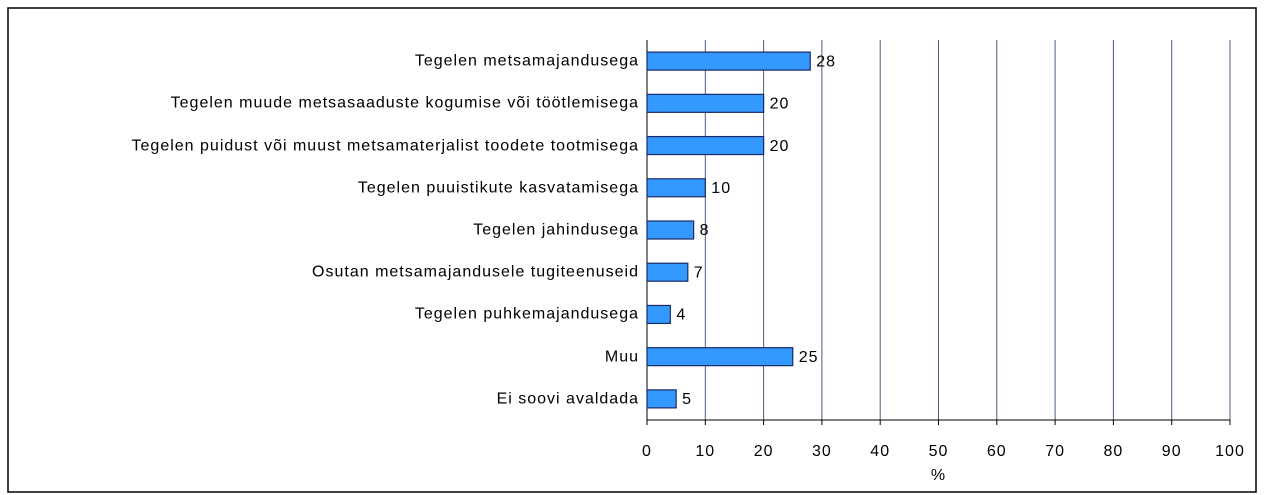 This screenshot has width=1264, height=495. Describe the element at coordinates (939, 451) in the screenshot. I see `x-tick-label: 50` at that location.